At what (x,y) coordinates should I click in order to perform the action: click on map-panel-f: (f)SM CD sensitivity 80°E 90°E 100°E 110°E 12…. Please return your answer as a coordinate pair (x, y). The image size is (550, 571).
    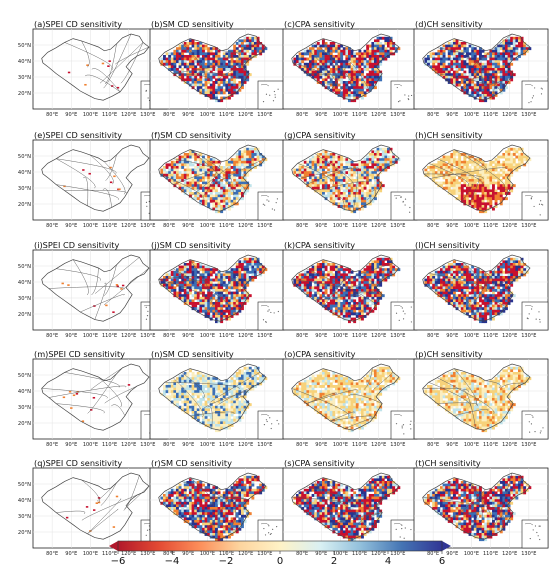
    Looking at the image, I should click on (217, 179).